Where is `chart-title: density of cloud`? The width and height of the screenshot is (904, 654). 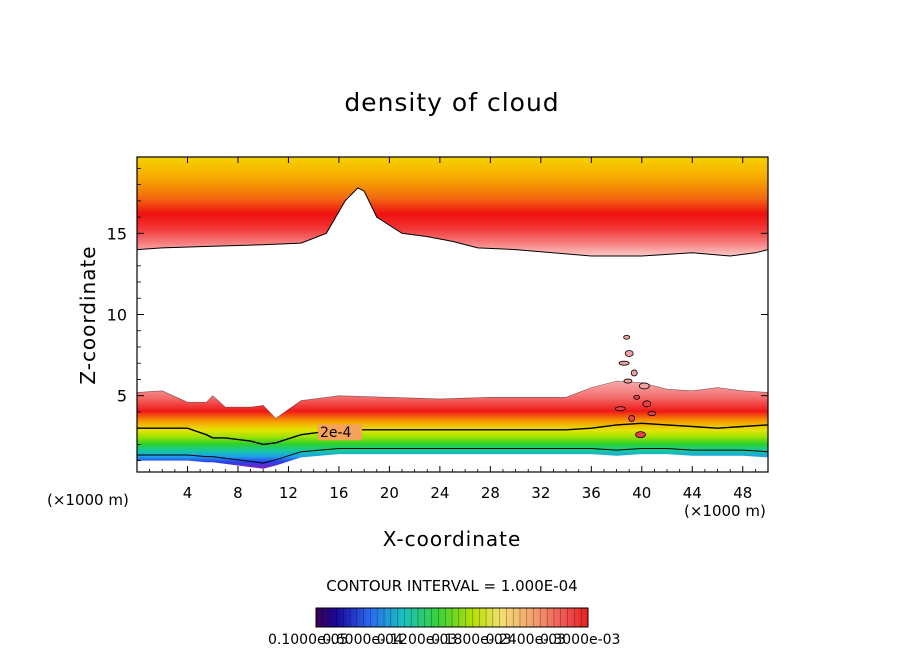
chart-title: density of cloud is located at coordinates (452, 102).